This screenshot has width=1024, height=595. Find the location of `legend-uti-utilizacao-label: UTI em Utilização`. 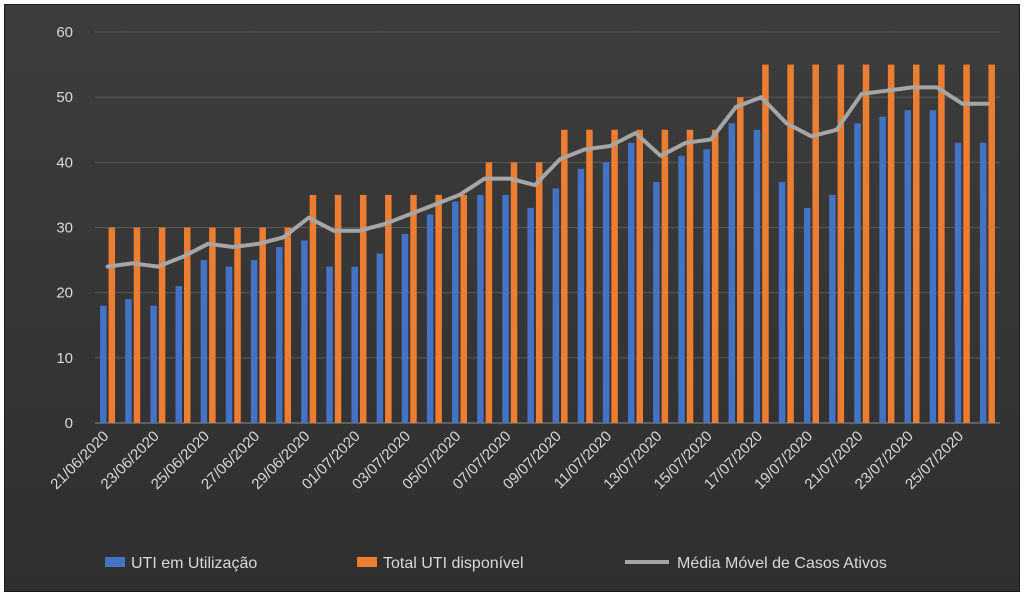

legend-uti-utilizacao-label: UTI em Utilização is located at coordinates (194, 563).